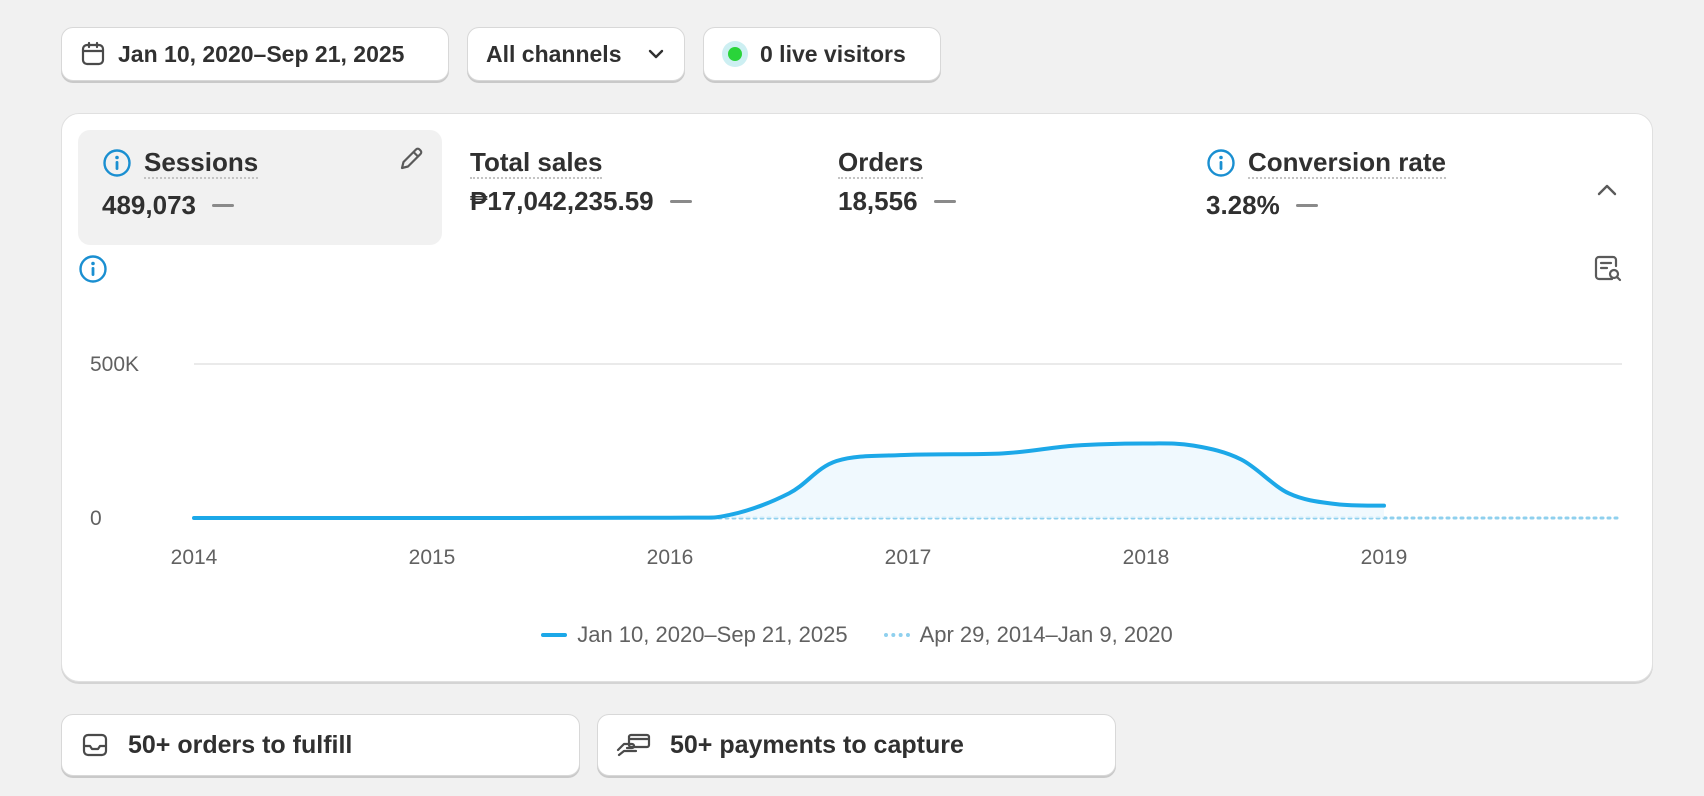 This screenshot has height=796, width=1704. Describe the element at coordinates (1046, 634) in the screenshot. I see `legend-label: Apr 29, 2014–Jan 9, 2020` at that location.